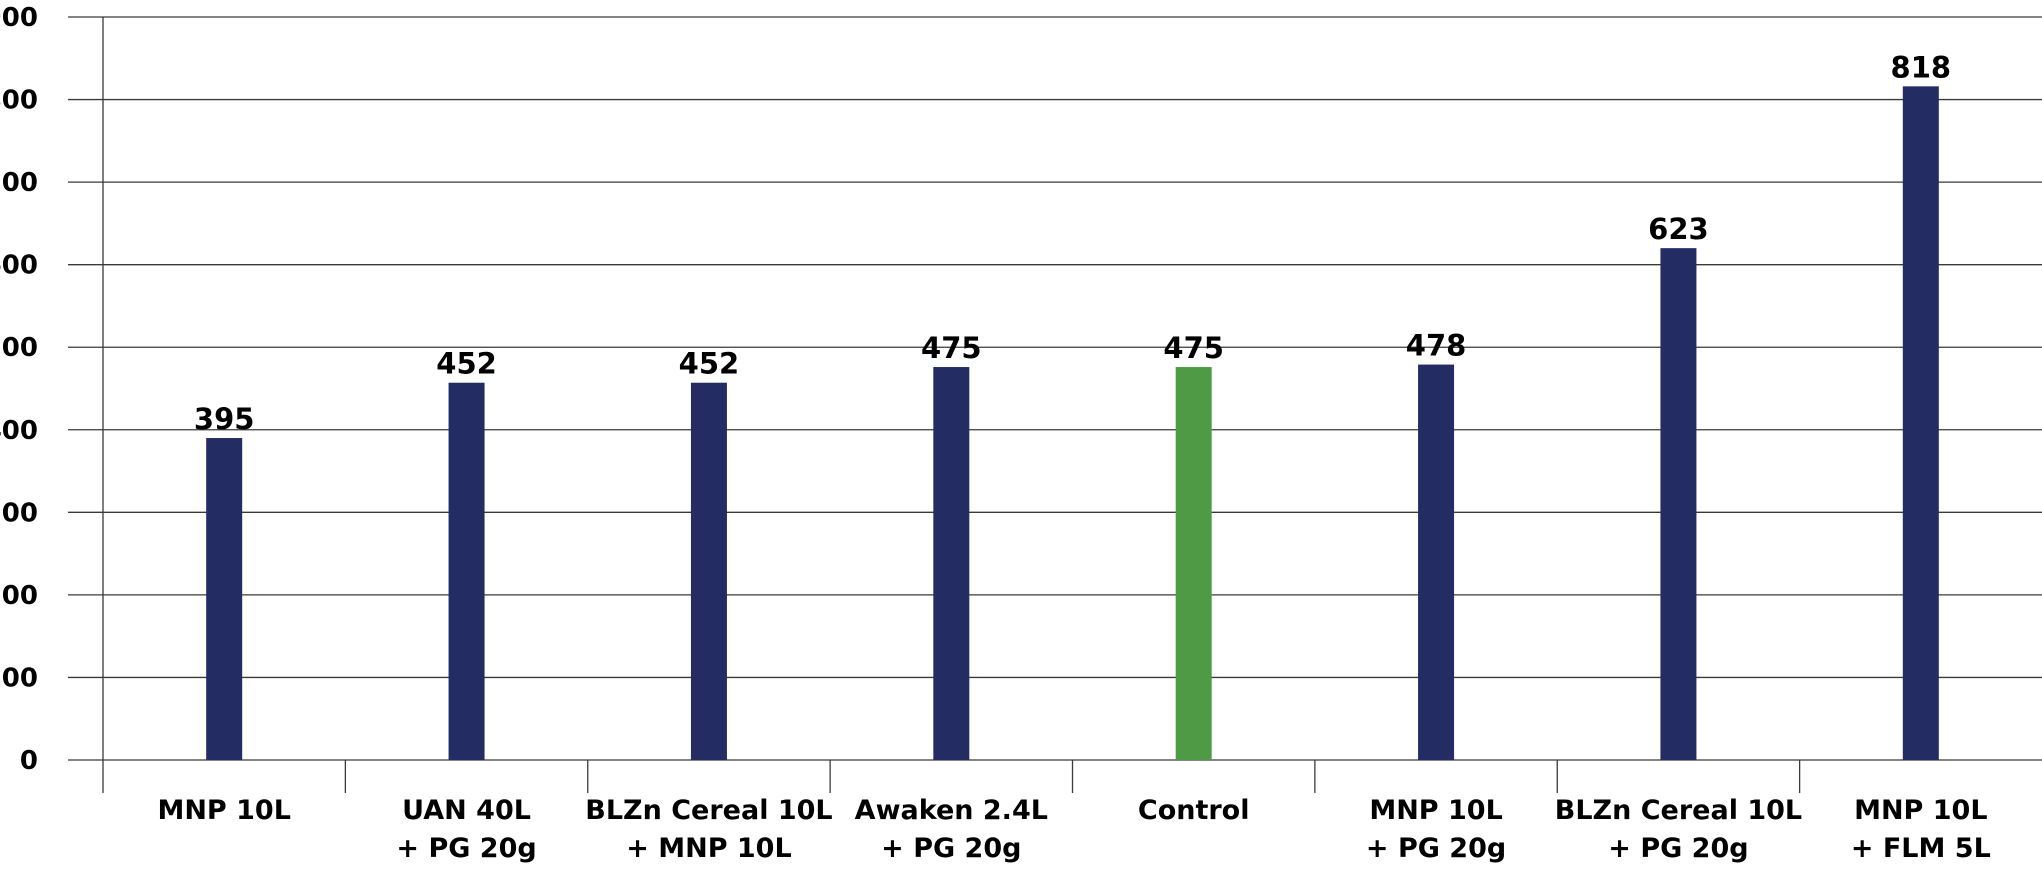 The width and height of the screenshot is (2042, 869). What do you see at coordinates (19, 18) in the screenshot?
I see `y-tick-label: 900` at bounding box center [19, 18].